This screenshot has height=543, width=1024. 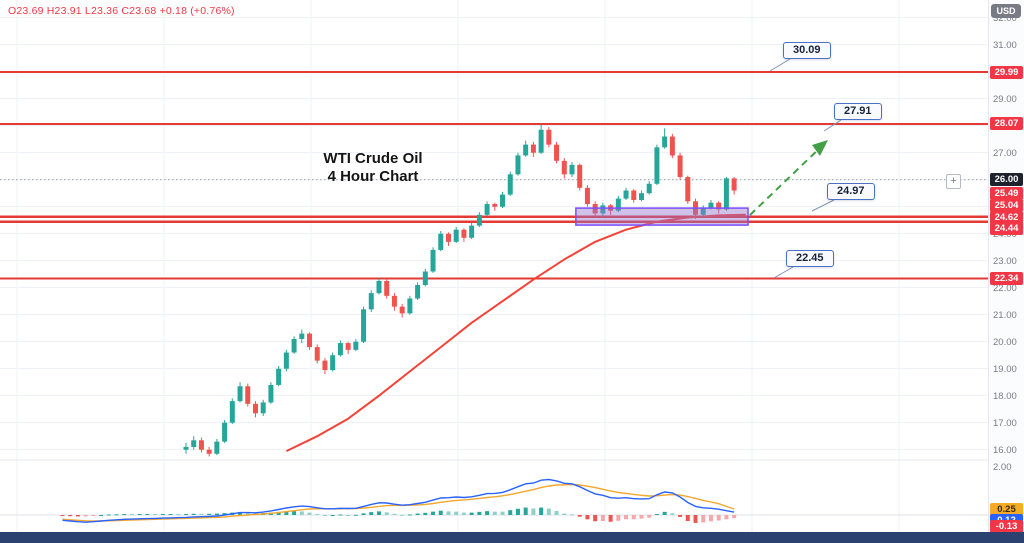 What do you see at coordinates (398, 500) in the screenshot?
I see `macd-line` at bounding box center [398, 500].